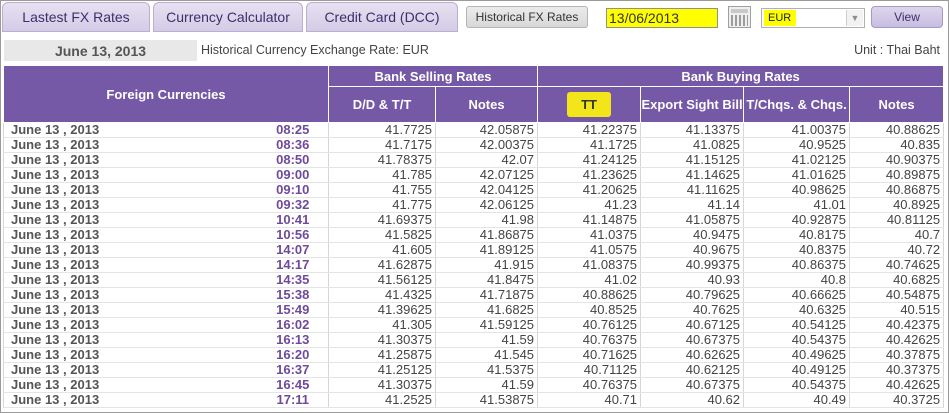 The image size is (949, 413). What do you see at coordinates (382, 235) in the screenshot?
I see `cell-dd-tt: 41.5825` at bounding box center [382, 235].